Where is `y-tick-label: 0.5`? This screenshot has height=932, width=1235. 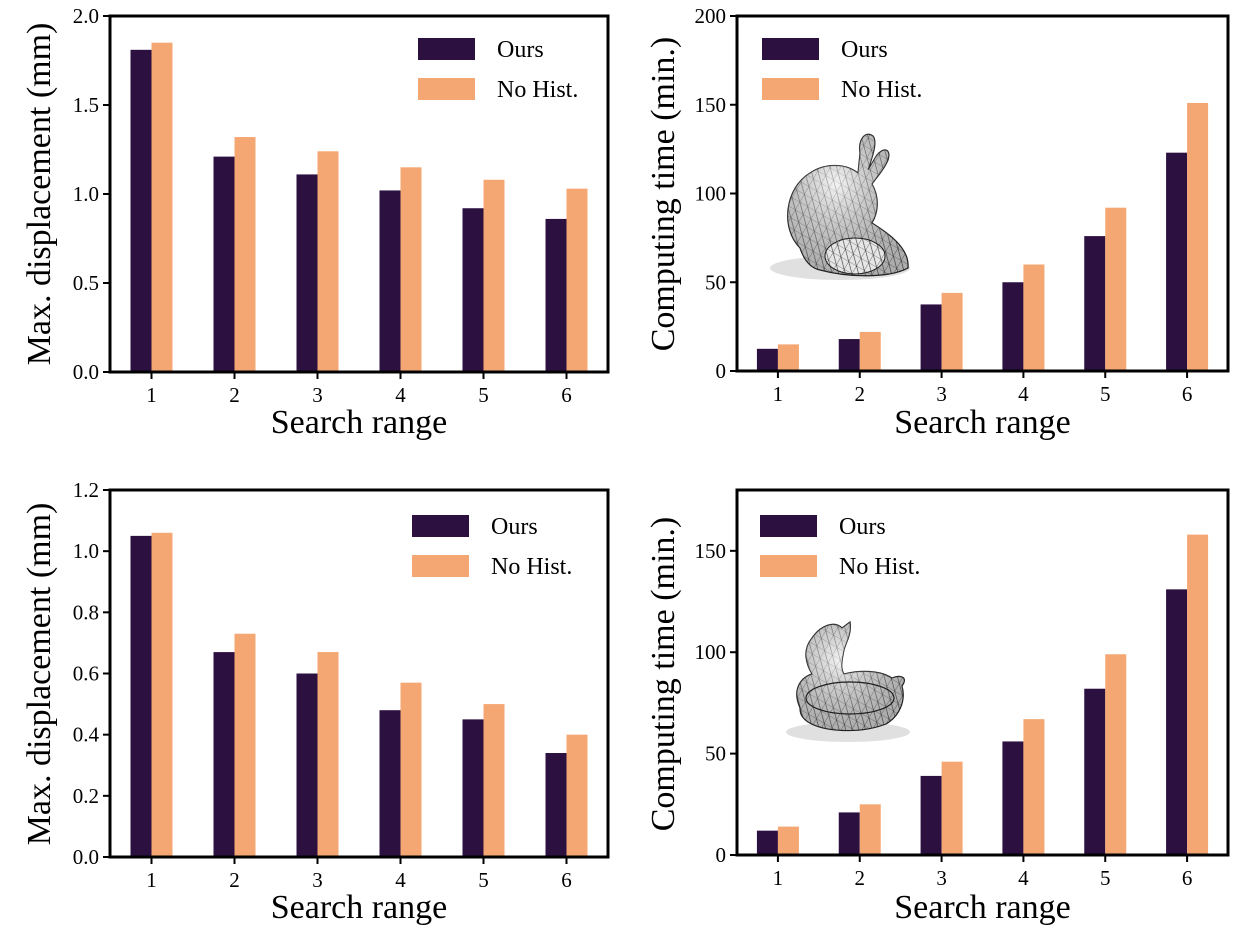 y-tick-label: 0.5 is located at coordinates (86, 283).